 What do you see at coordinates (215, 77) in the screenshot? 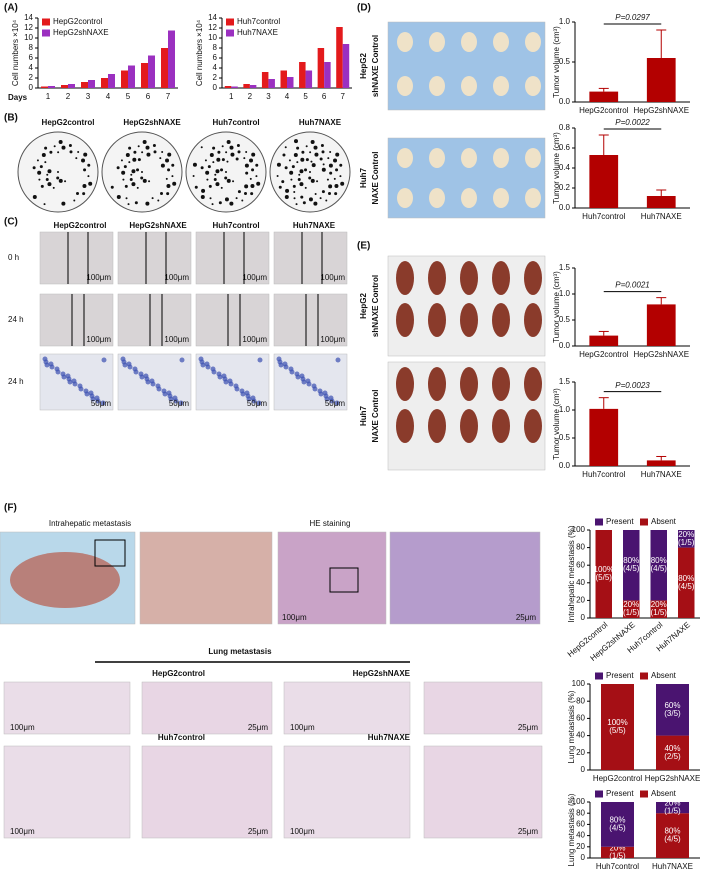
I see `y-tick-label: 2` at bounding box center [215, 77].